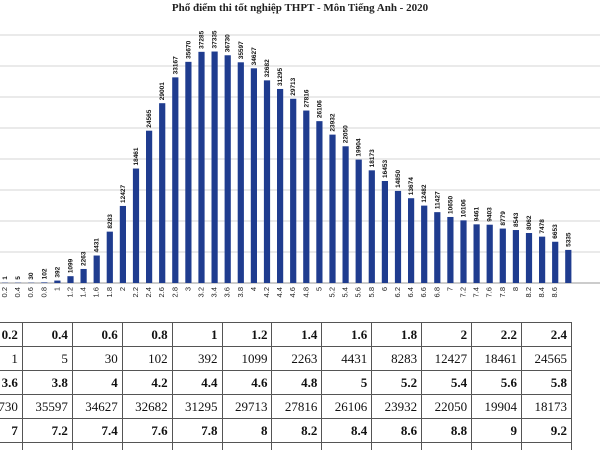 Image resolution: width=600 pixels, height=450 pixels. I want to click on score-cell: 4.6, so click(247, 382).